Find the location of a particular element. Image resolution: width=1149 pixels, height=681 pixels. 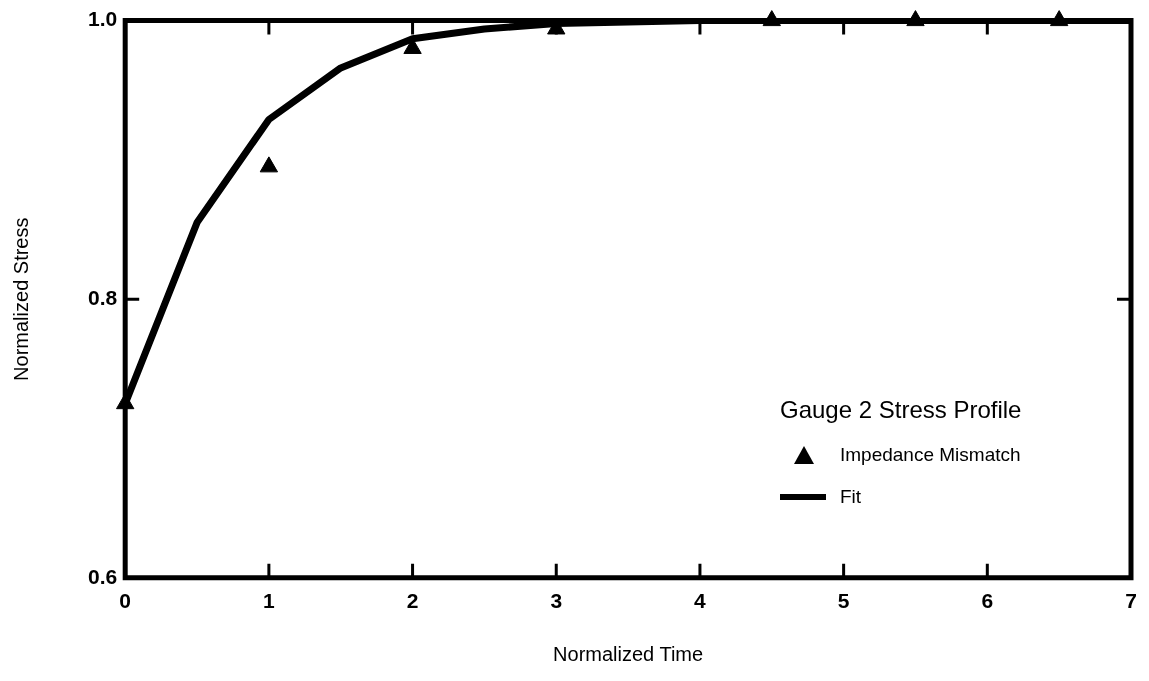

x-tick-label: 1 is located at coordinates (269, 601).